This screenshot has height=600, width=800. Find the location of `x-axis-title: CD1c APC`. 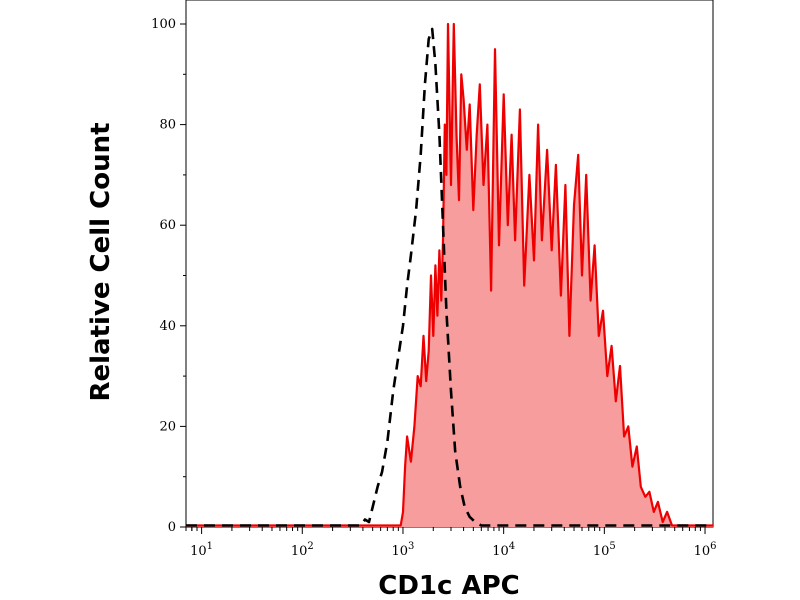

x-axis-title: CD1c APC is located at coordinates (448, 585).